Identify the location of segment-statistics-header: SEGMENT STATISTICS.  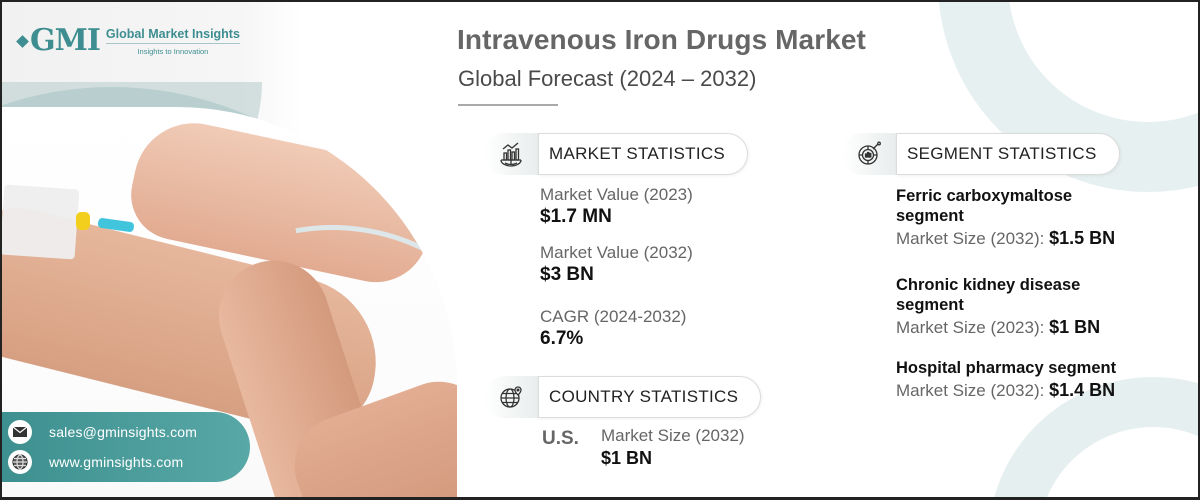
(981, 154).